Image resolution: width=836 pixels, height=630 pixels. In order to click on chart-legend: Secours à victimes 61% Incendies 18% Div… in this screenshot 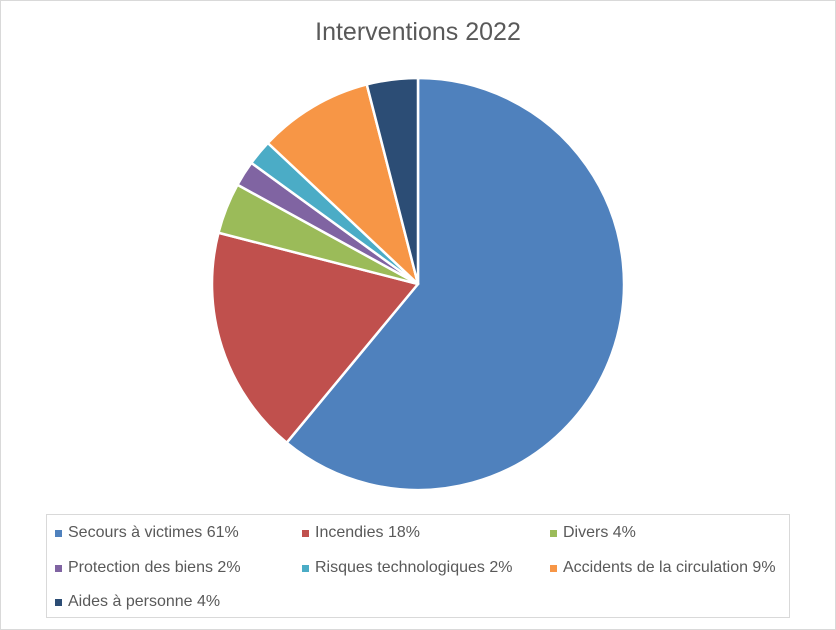, I will do `click(418, 566)`.